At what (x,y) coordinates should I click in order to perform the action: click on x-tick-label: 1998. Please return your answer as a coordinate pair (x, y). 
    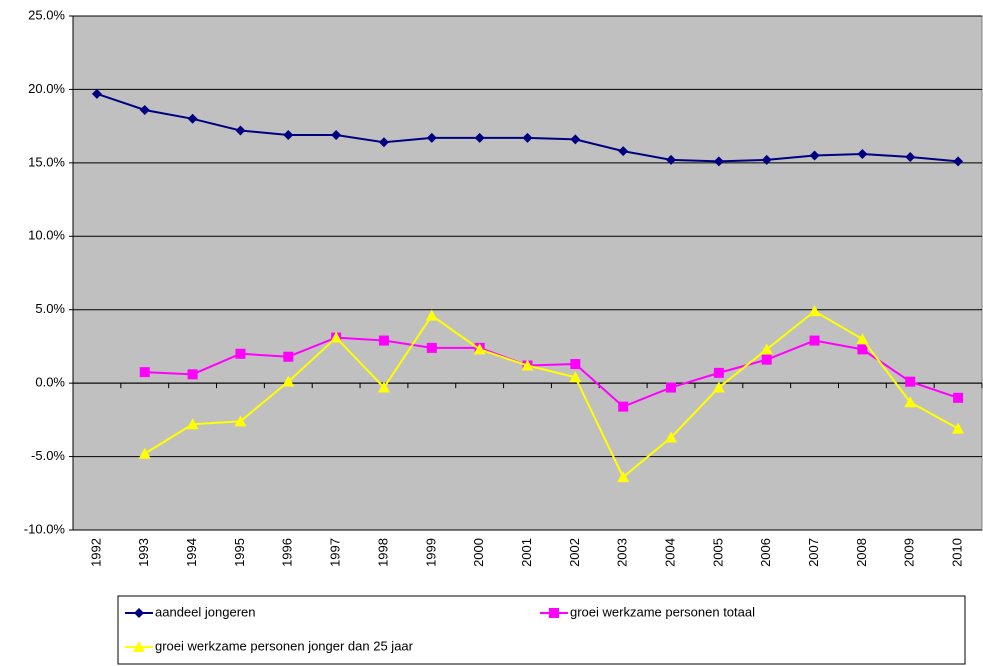
    Looking at the image, I should click on (382, 552).